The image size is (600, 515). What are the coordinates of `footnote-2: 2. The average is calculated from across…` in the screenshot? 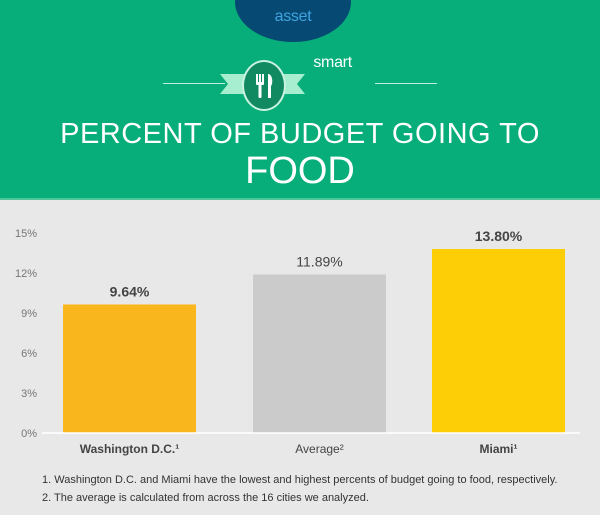 It's located at (205, 498).